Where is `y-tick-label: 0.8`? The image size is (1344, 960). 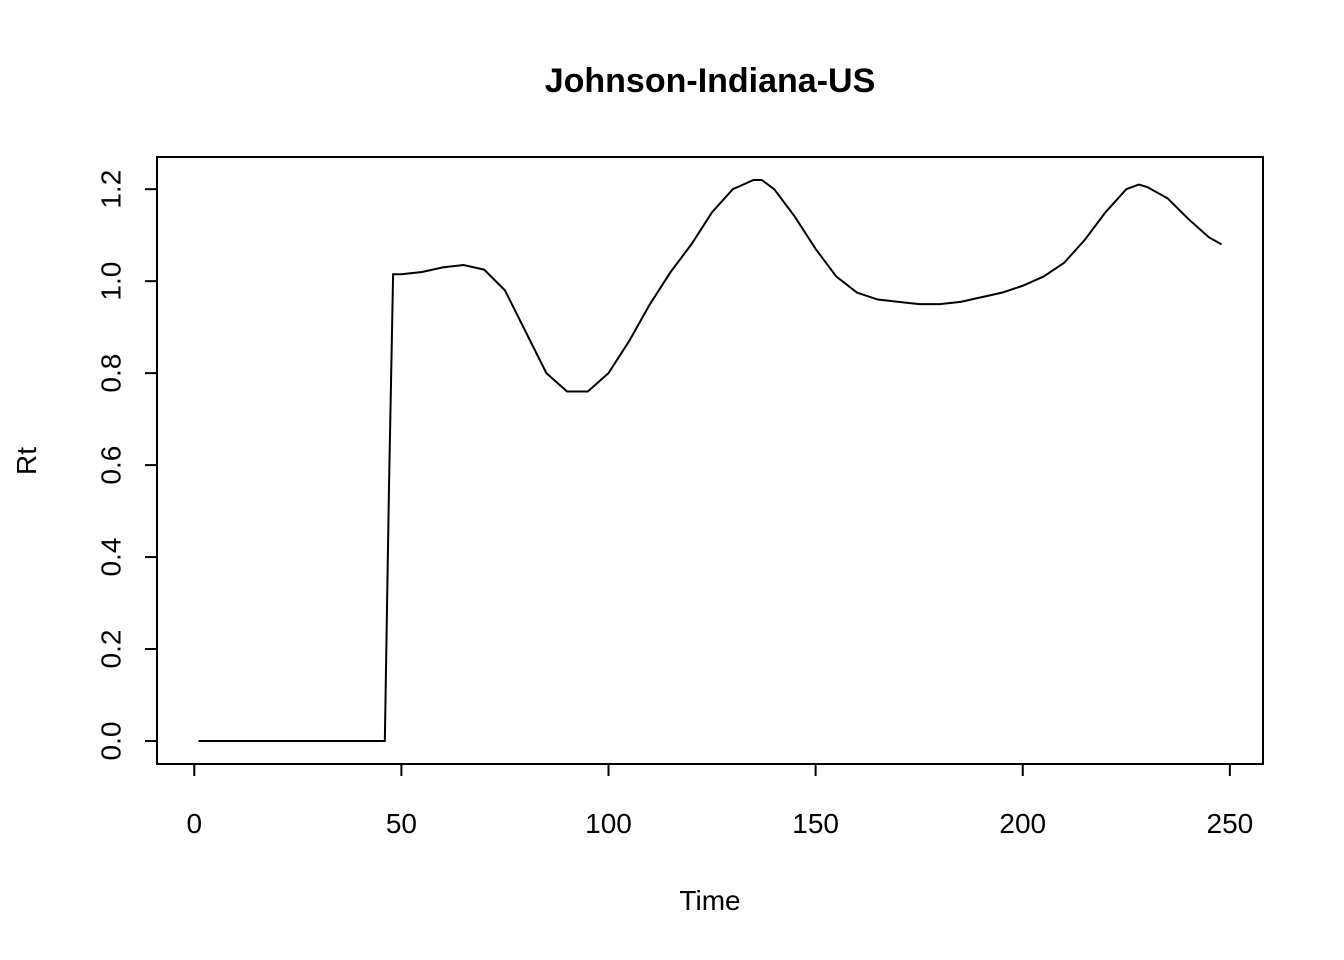 y-tick-label: 0.8 is located at coordinates (111, 373).